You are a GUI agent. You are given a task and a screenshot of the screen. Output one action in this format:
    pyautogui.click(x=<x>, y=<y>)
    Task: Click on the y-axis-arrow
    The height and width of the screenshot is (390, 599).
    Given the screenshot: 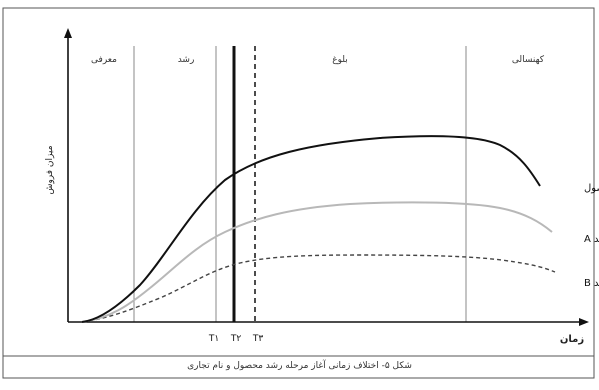 What is the action you would take?
    pyautogui.click(x=68, y=33)
    